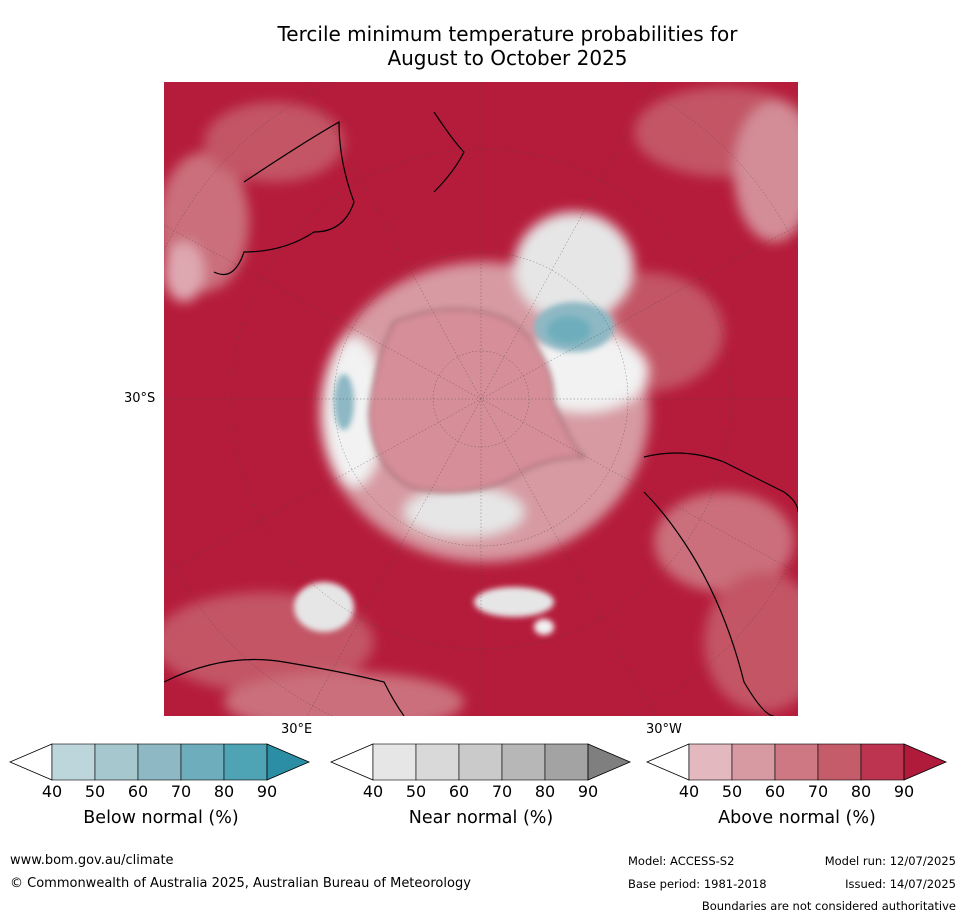  Describe the element at coordinates (800, 792) in the screenshot. I see `above-ticks: 40 50 60 70 80 90` at that location.